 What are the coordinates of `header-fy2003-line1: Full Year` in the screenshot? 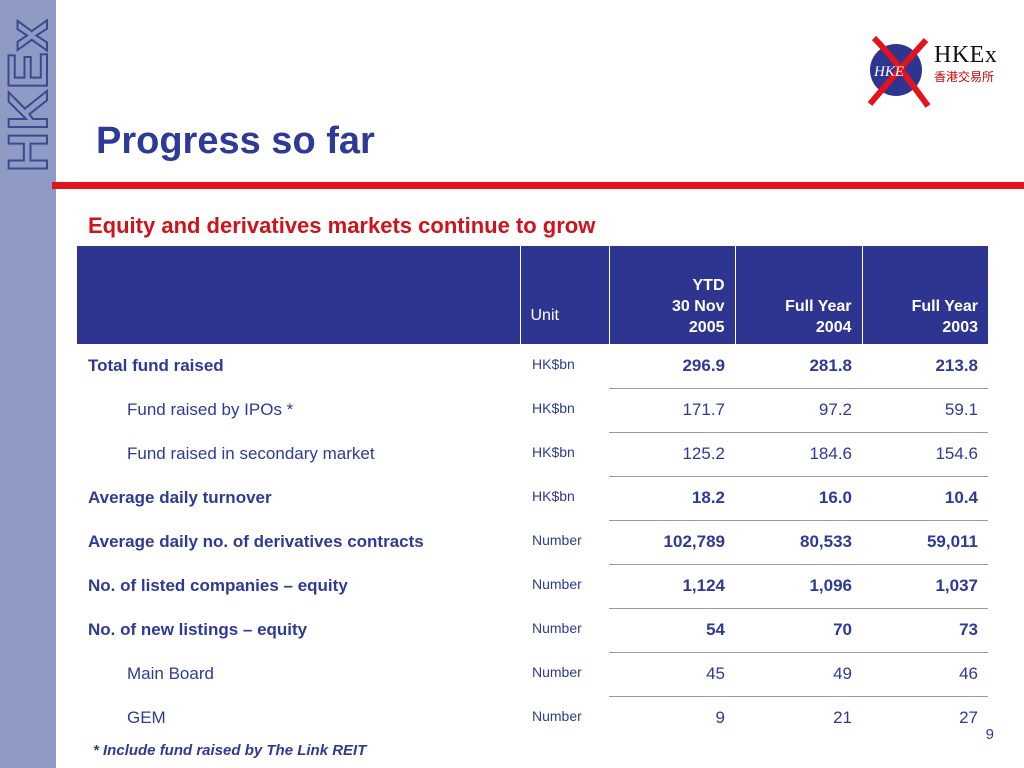 It's located at (944, 306).